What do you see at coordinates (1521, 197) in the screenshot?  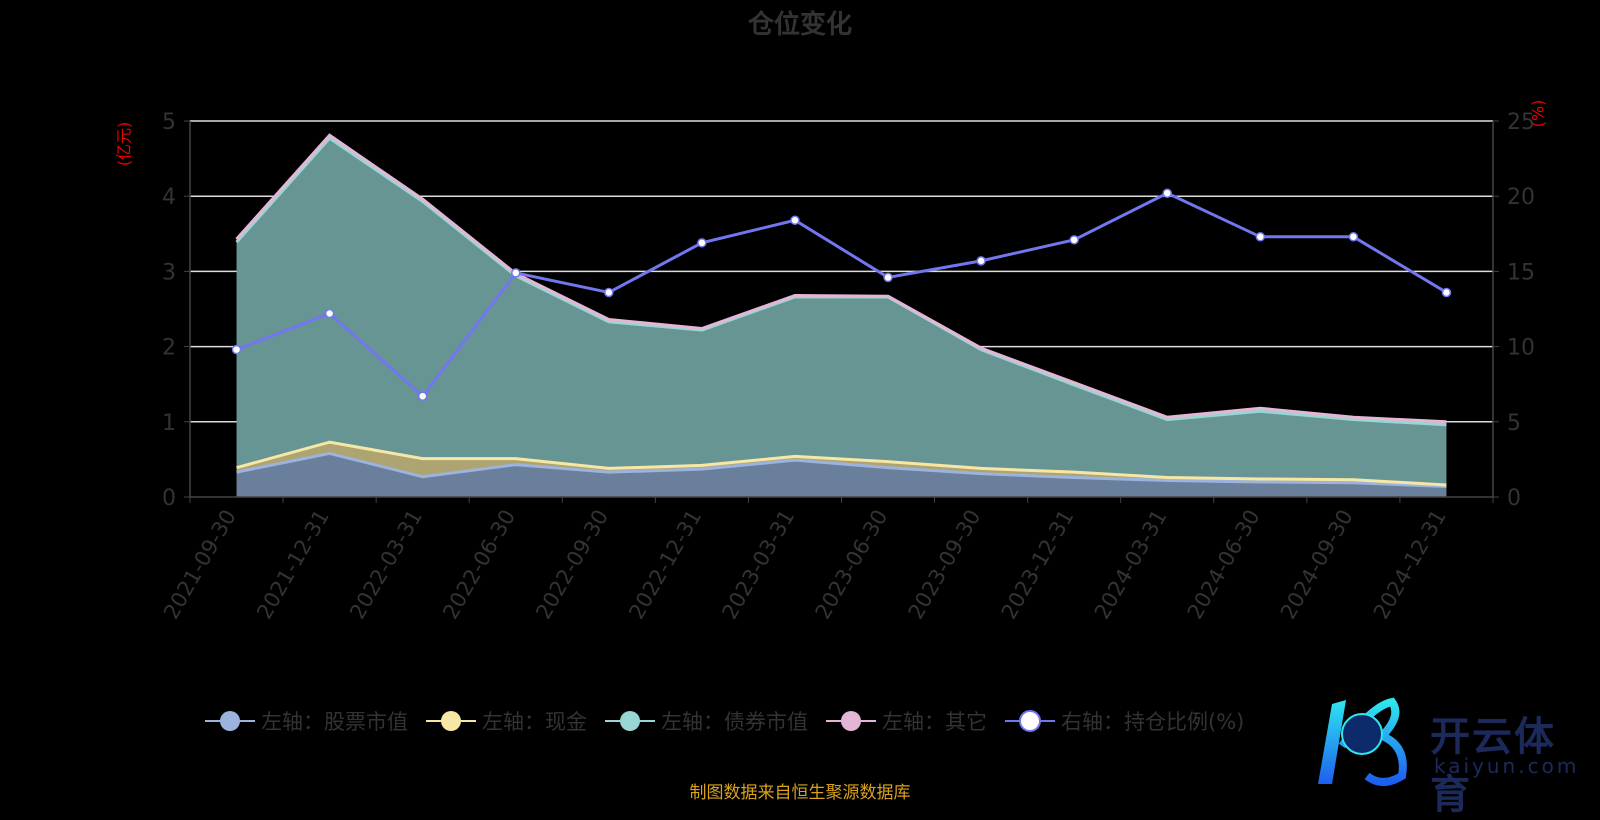 I see `y-right-tick-label: 20` at bounding box center [1521, 197].